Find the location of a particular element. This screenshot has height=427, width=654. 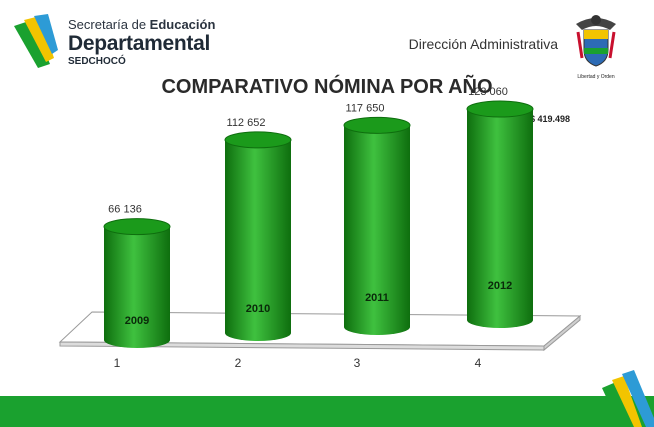

logo-line2: Departamental is located at coordinates (139, 43).